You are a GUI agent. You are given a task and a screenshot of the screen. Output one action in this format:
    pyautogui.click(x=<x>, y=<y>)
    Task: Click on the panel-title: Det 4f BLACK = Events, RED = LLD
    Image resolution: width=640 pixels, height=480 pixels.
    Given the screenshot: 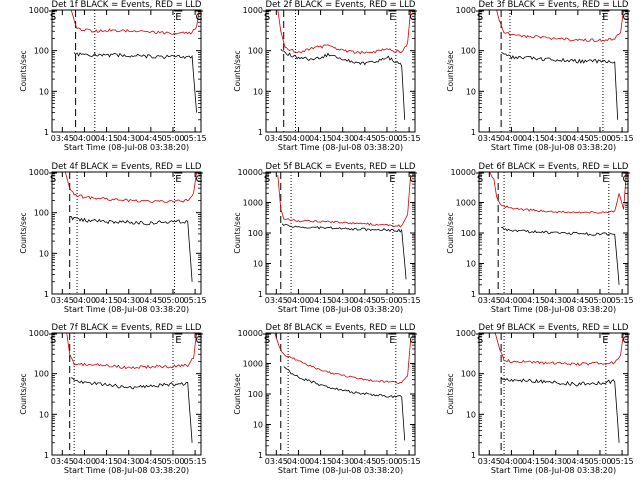 What is the action you would take?
    pyautogui.click(x=127, y=167)
    